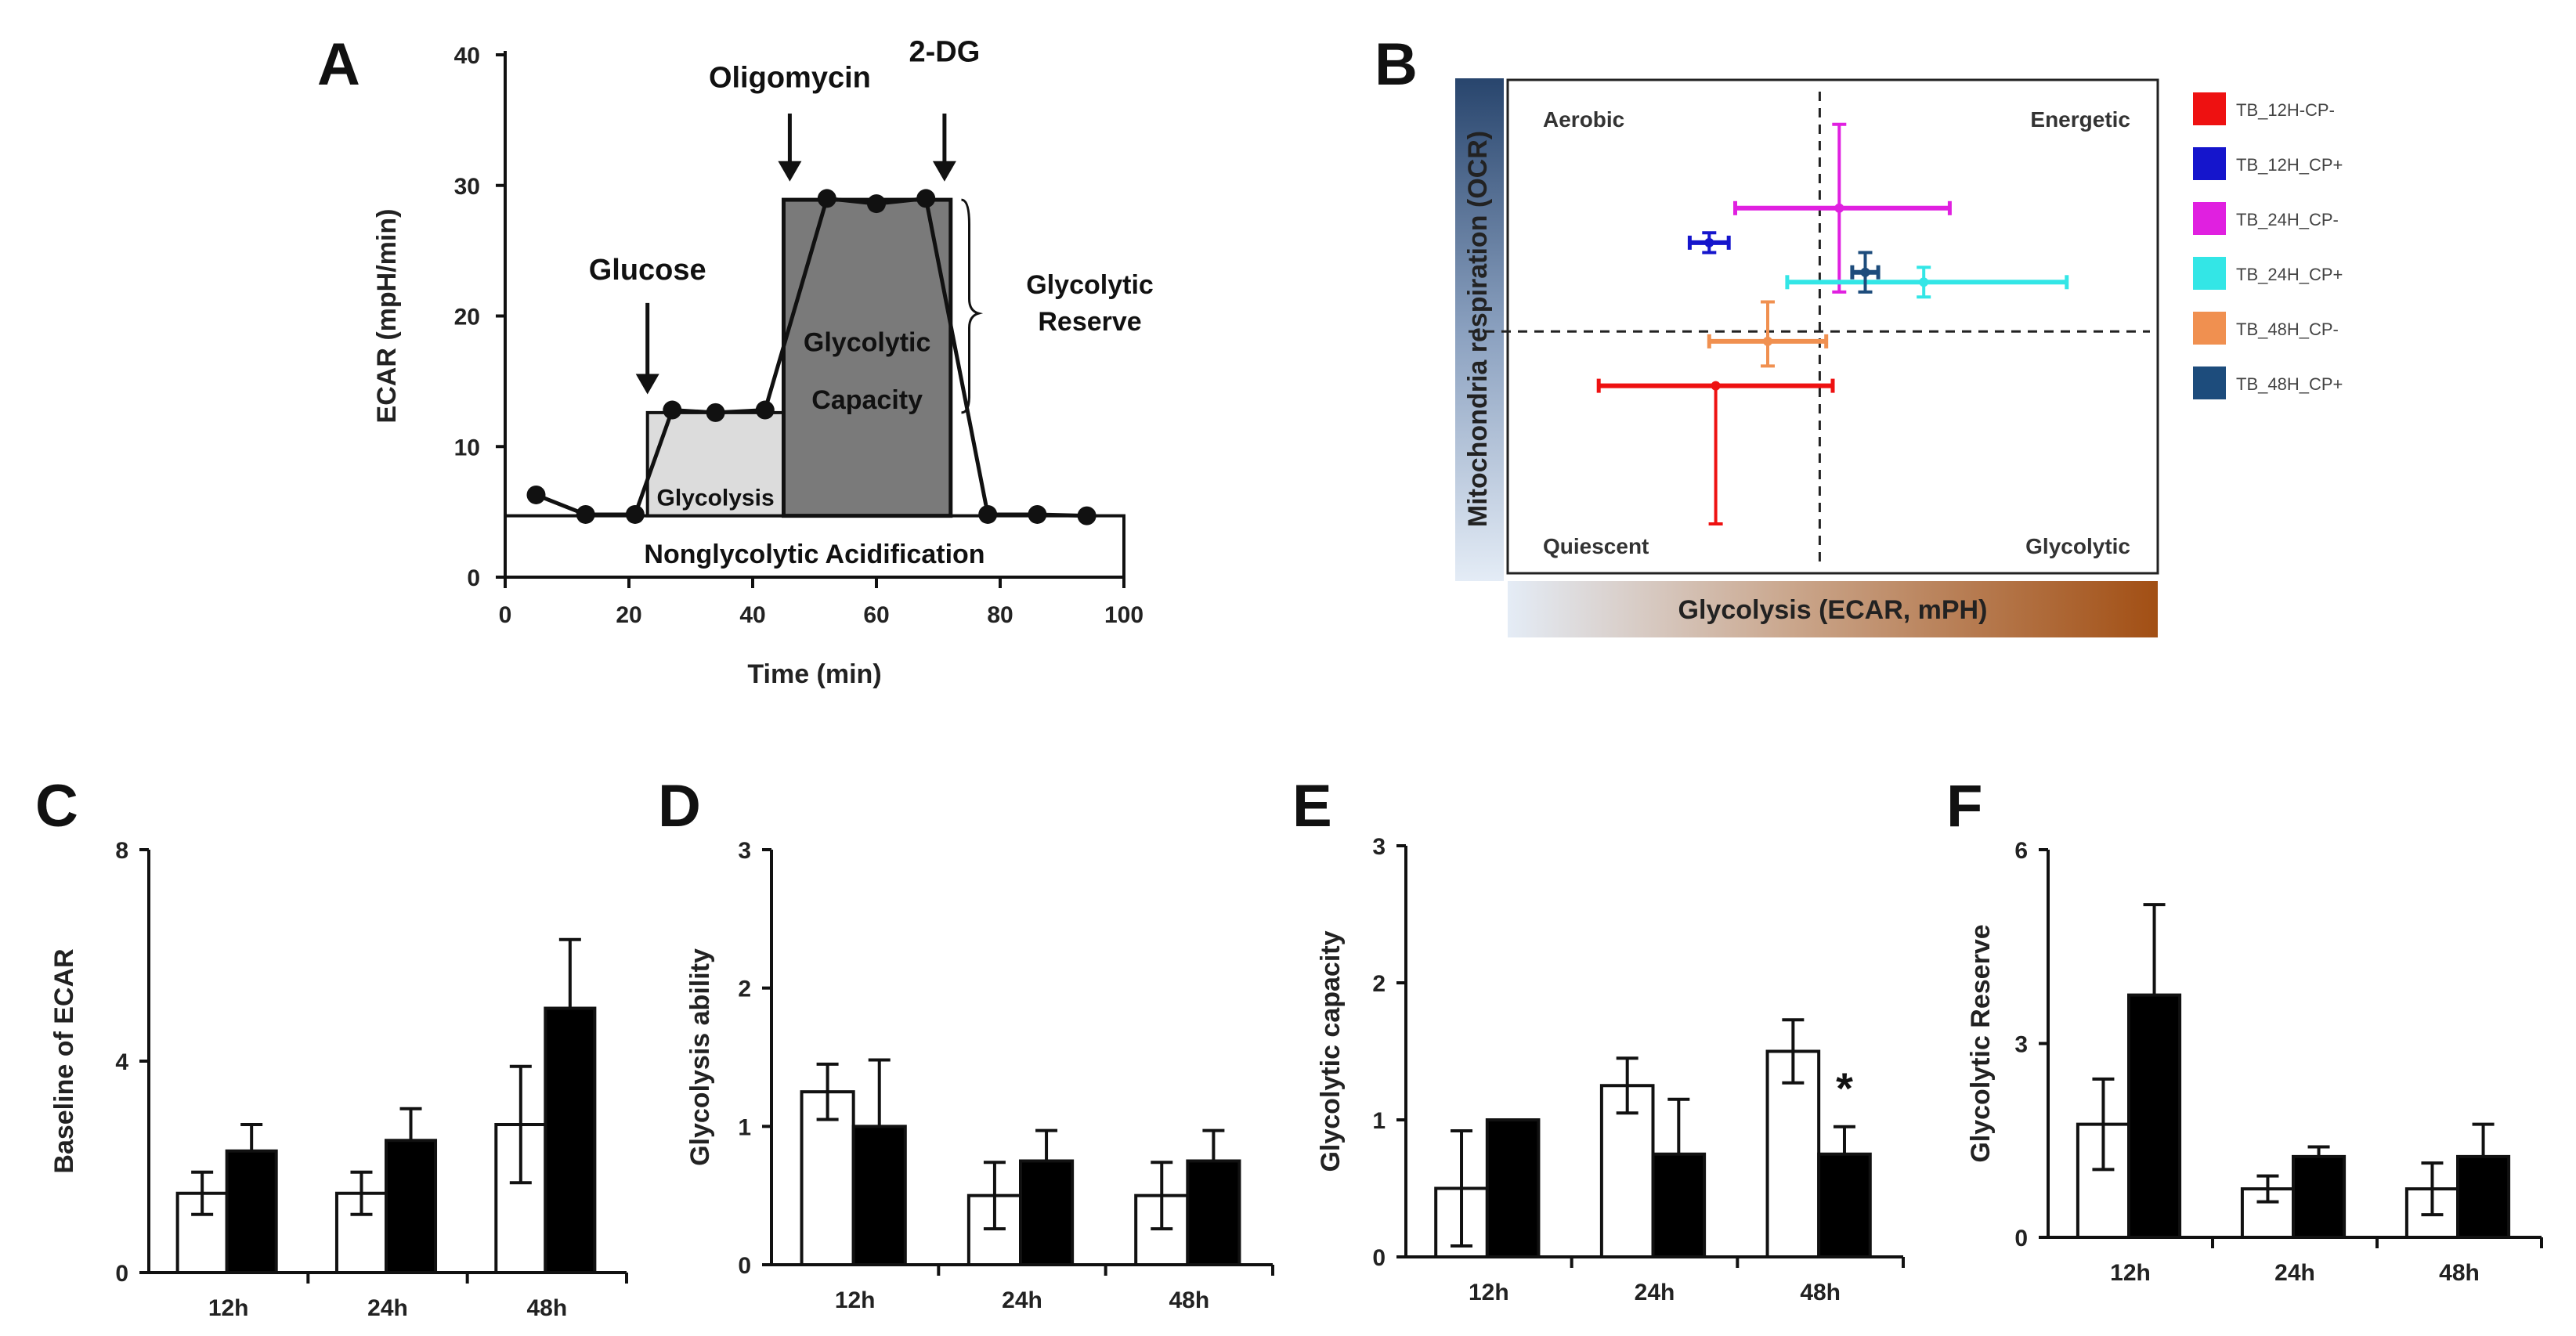  What do you see at coordinates (2287, 219) in the screenshot?
I see `legend-label-tb-24h-cp-: TB_24H_CP-` at bounding box center [2287, 219].